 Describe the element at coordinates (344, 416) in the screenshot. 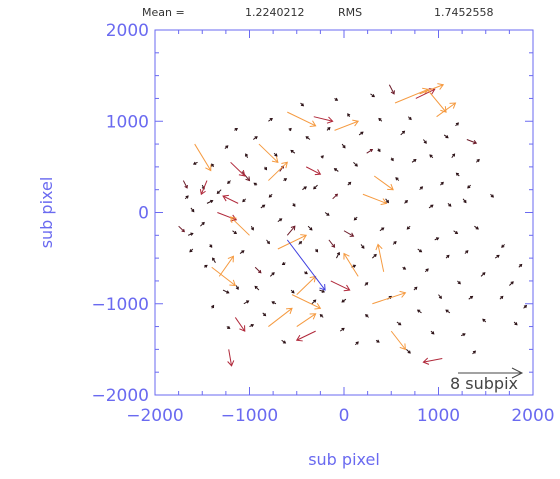

I see `x-tick-label: 0` at that location.